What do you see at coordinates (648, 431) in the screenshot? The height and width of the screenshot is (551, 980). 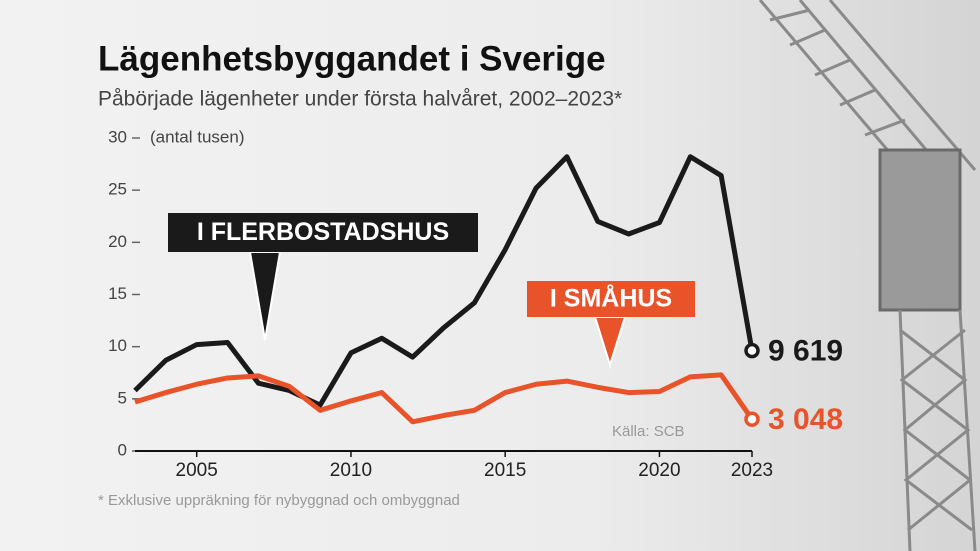 I see `source: Källa: SCB` at bounding box center [648, 431].